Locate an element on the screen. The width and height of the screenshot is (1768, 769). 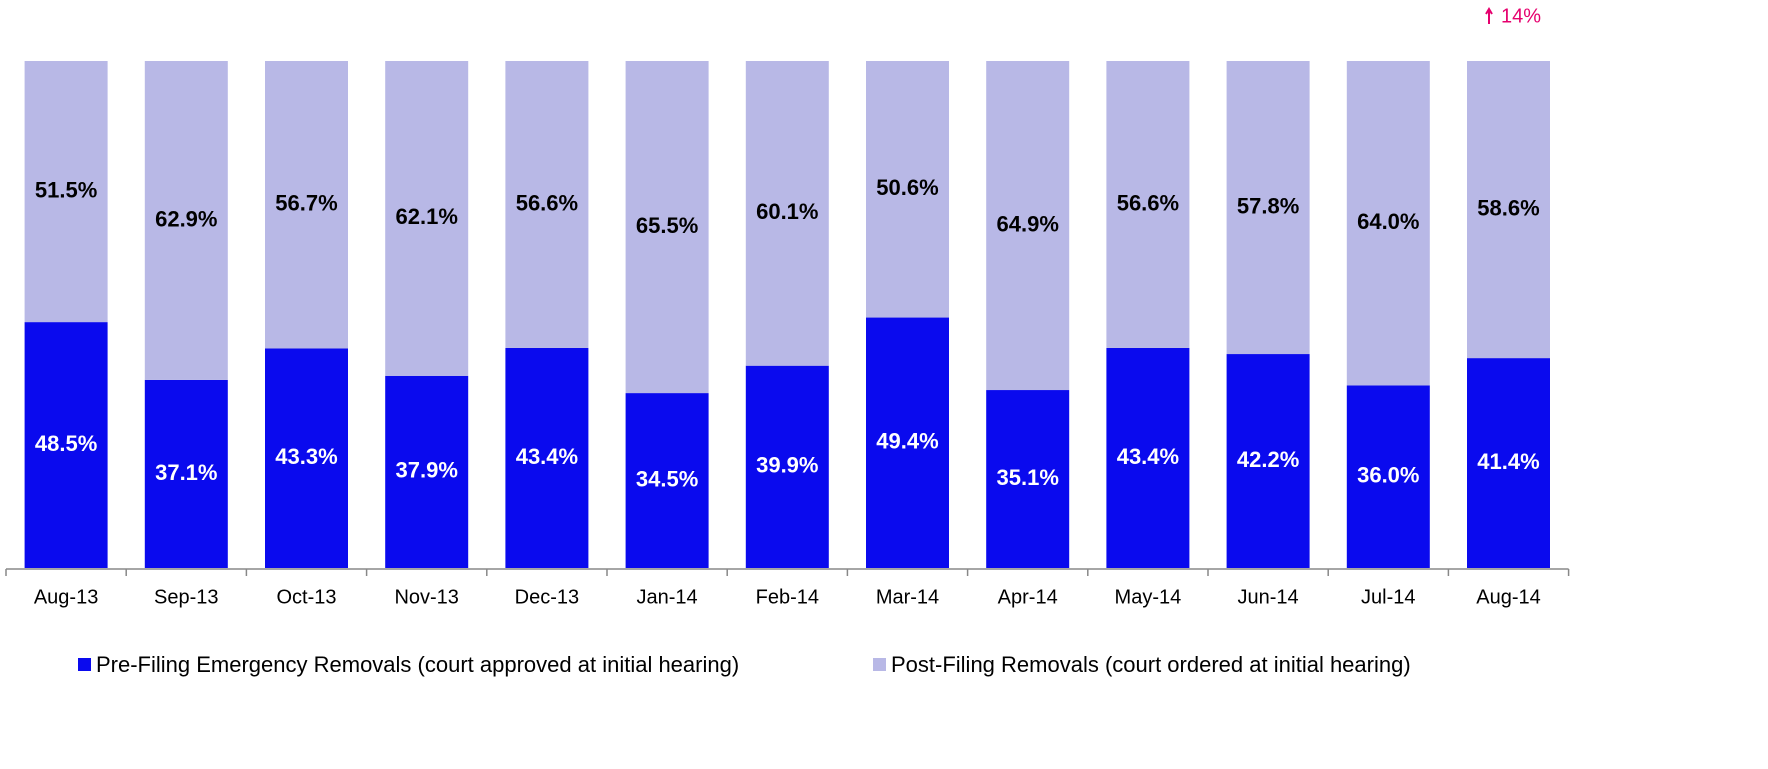
value-label: 49.4% is located at coordinates (907, 441).